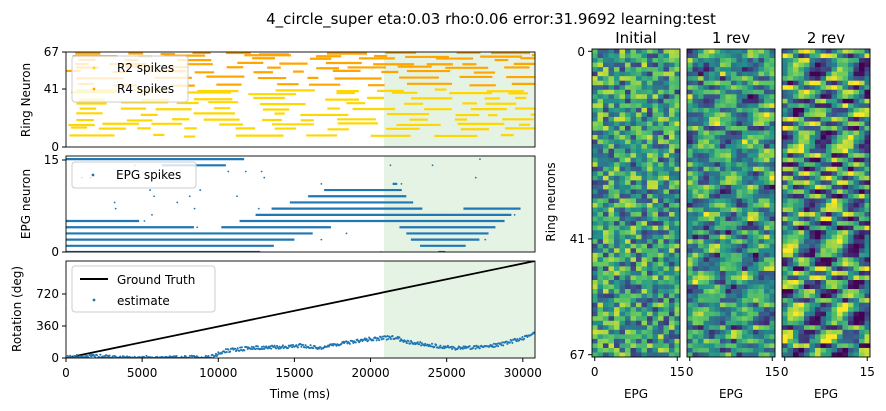  What do you see at coordinates (94, 89) in the screenshot?
I see `legend-marker-r4` at bounding box center [94, 89].